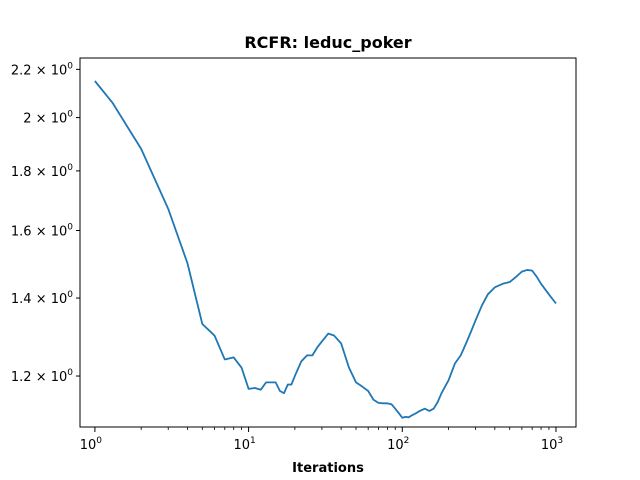 Image resolution: width=640 pixels, height=480 pixels. What do you see at coordinates (244, 444) in the screenshot?
I see `x-tick-label: 10¹` at bounding box center [244, 444].